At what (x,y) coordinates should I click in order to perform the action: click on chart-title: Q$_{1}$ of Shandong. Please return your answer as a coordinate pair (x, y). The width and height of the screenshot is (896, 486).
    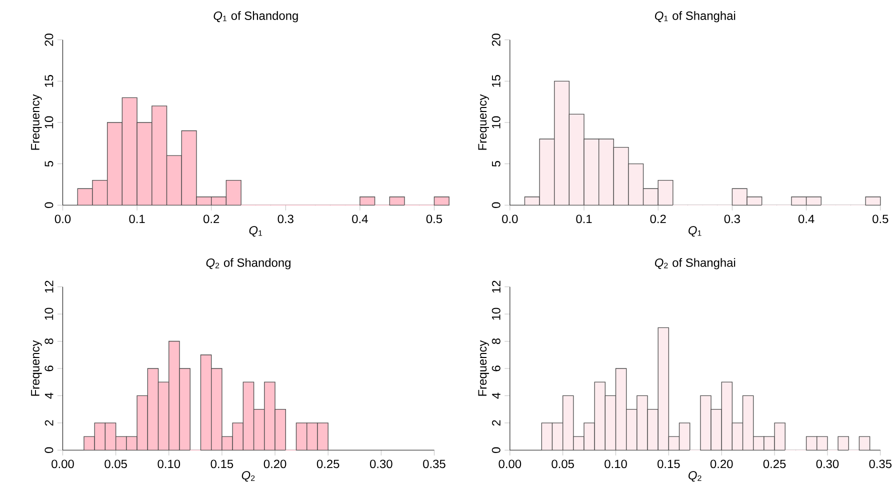
    Looking at the image, I should click on (256, 16).